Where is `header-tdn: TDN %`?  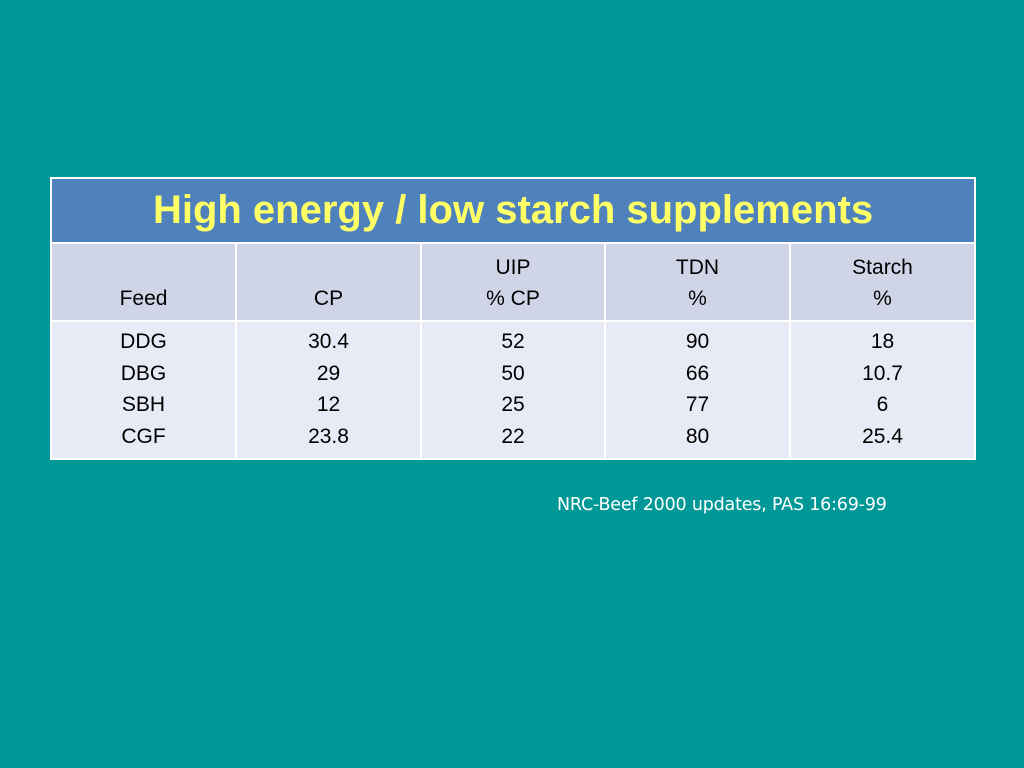
header-tdn: TDN % is located at coordinates (697, 282).